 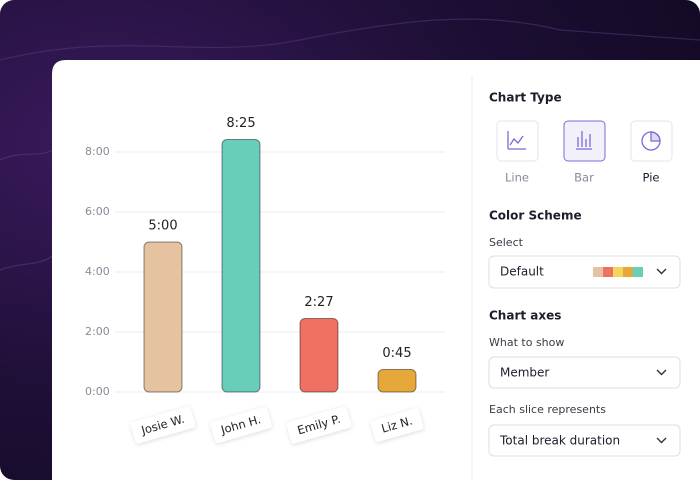 I want to click on y-tick-label: 8:00, so click(x=97, y=151).